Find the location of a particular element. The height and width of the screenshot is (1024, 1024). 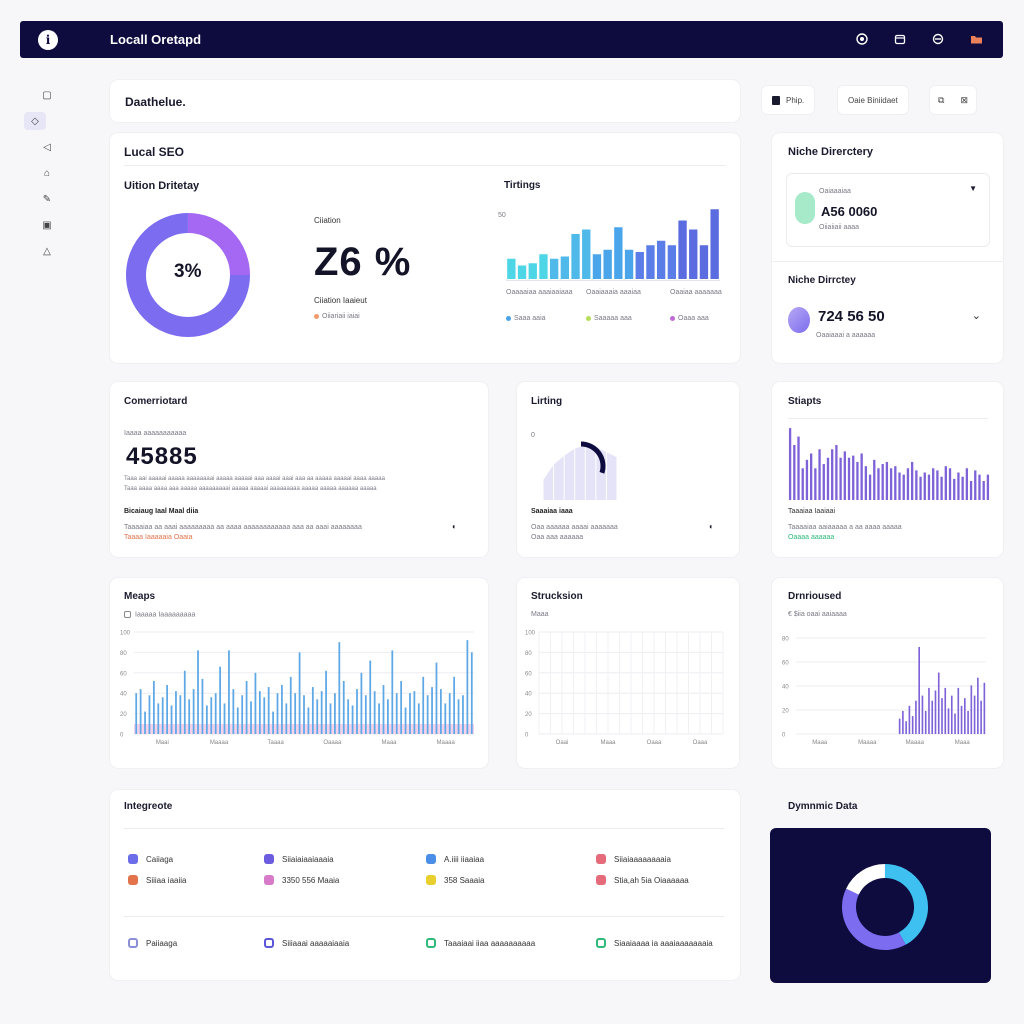

integration-item: Taaaiaai iiaa aaaaaaaaaa is located at coordinates (480, 943).